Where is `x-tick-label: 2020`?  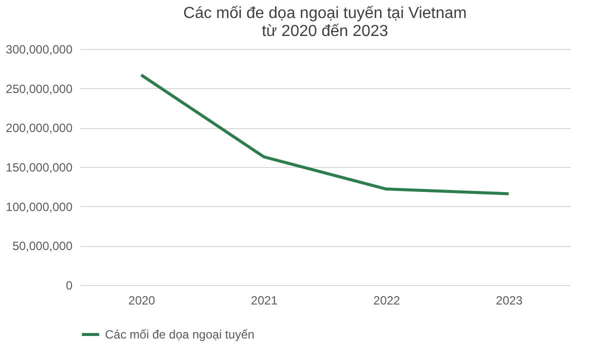
x-tick-label: 2020 is located at coordinates (142, 301).